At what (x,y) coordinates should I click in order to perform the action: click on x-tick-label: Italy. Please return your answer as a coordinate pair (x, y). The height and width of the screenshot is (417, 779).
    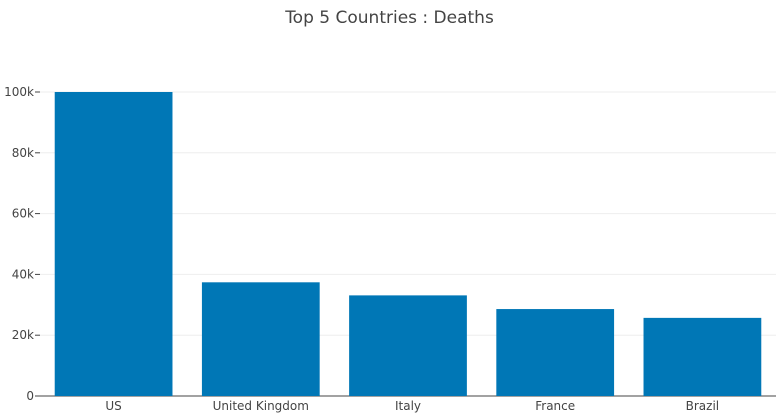
    Looking at the image, I should click on (408, 406).